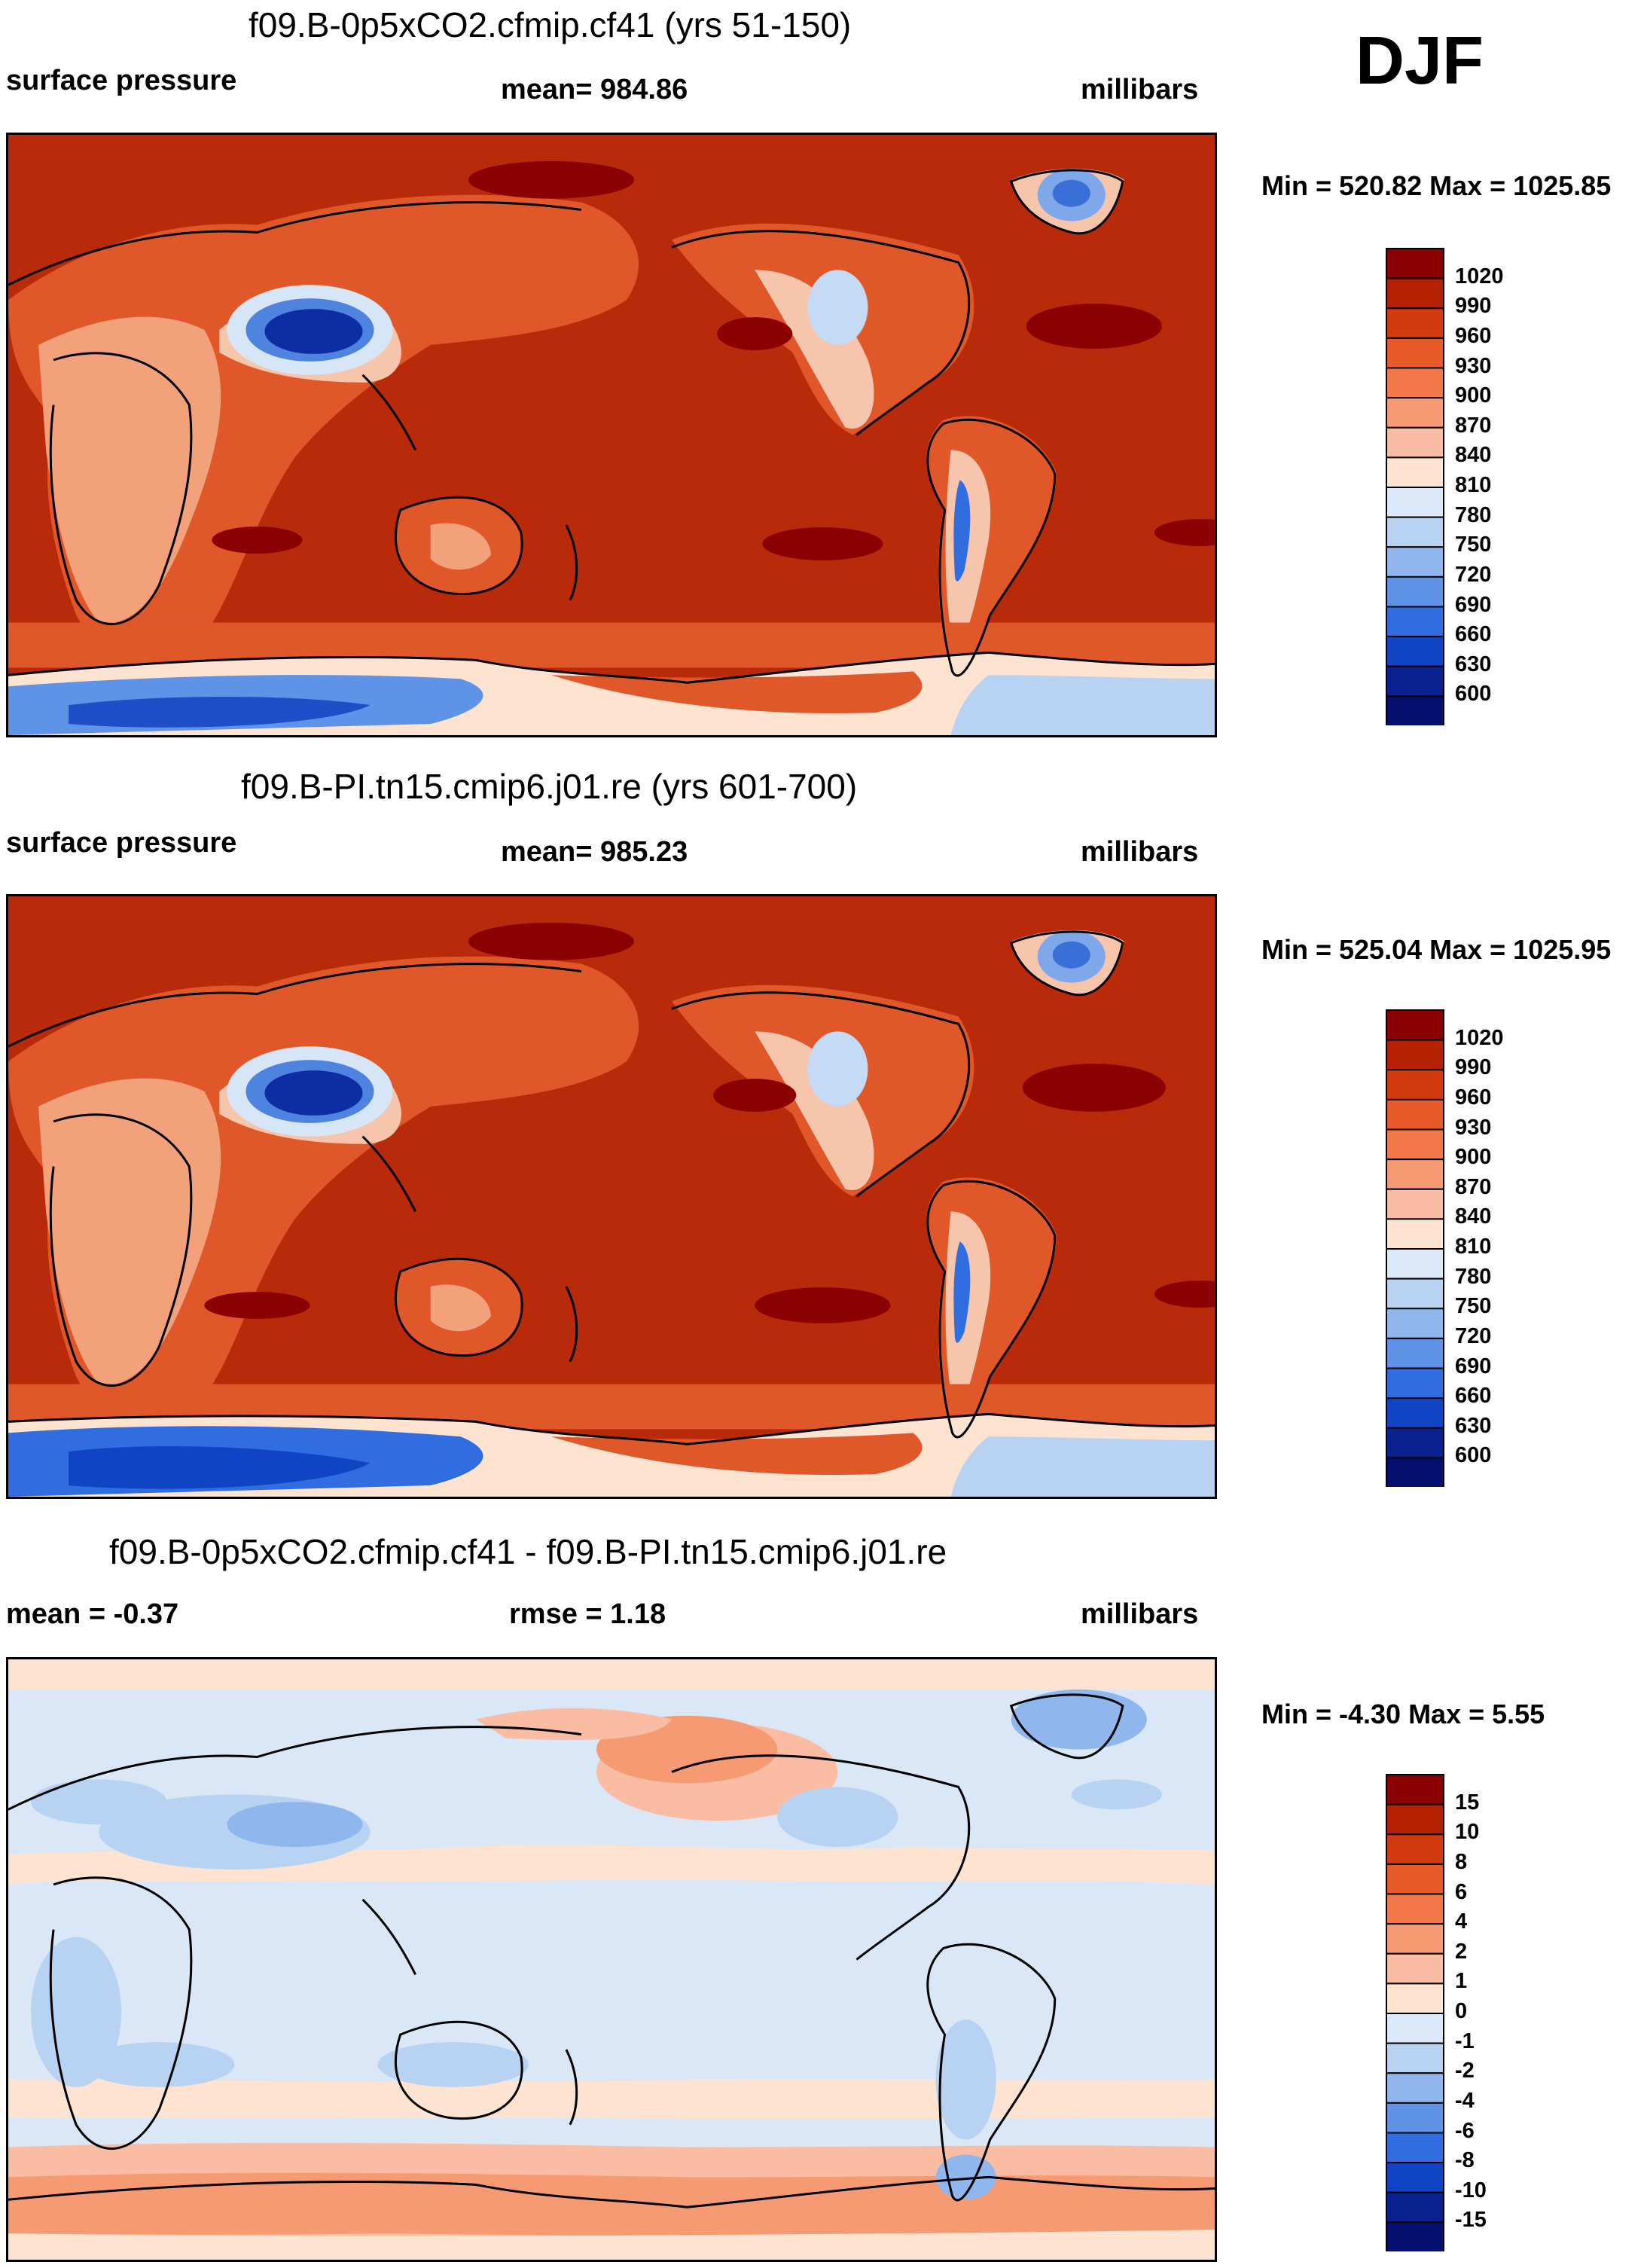  I want to click on panel1-mean-label: mean= 984.86, so click(594, 89).